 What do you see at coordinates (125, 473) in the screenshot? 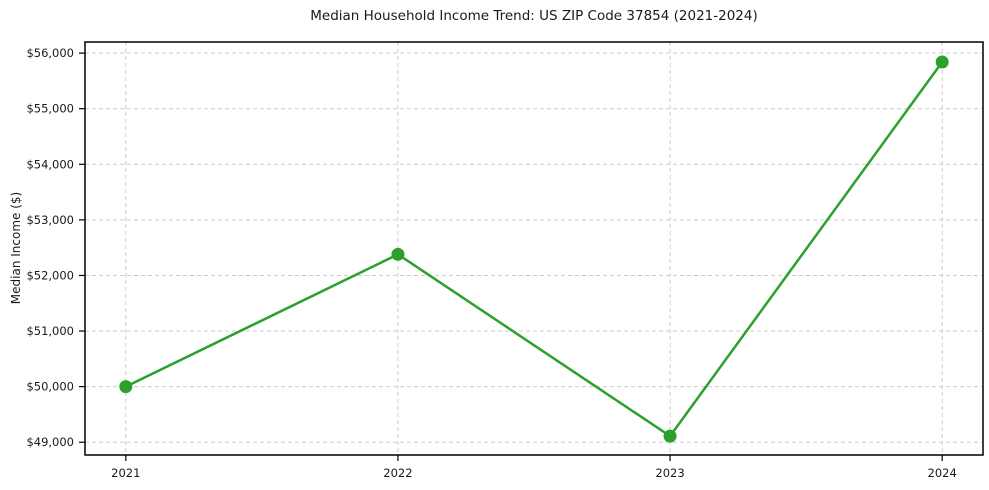
I see `x-tick-label: 2021` at bounding box center [125, 473].